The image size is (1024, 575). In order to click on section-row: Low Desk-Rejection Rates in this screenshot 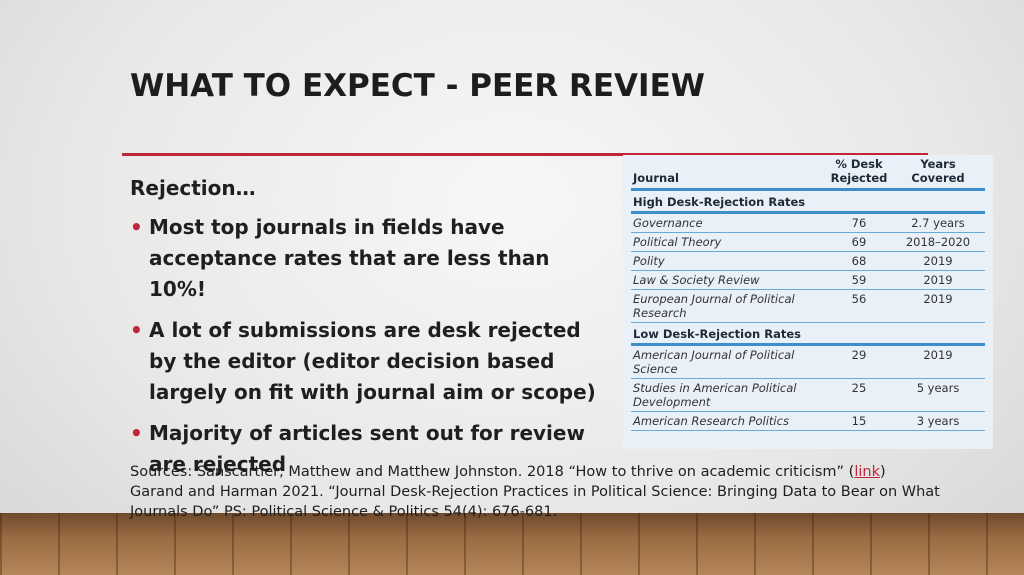, I will do `click(808, 334)`.